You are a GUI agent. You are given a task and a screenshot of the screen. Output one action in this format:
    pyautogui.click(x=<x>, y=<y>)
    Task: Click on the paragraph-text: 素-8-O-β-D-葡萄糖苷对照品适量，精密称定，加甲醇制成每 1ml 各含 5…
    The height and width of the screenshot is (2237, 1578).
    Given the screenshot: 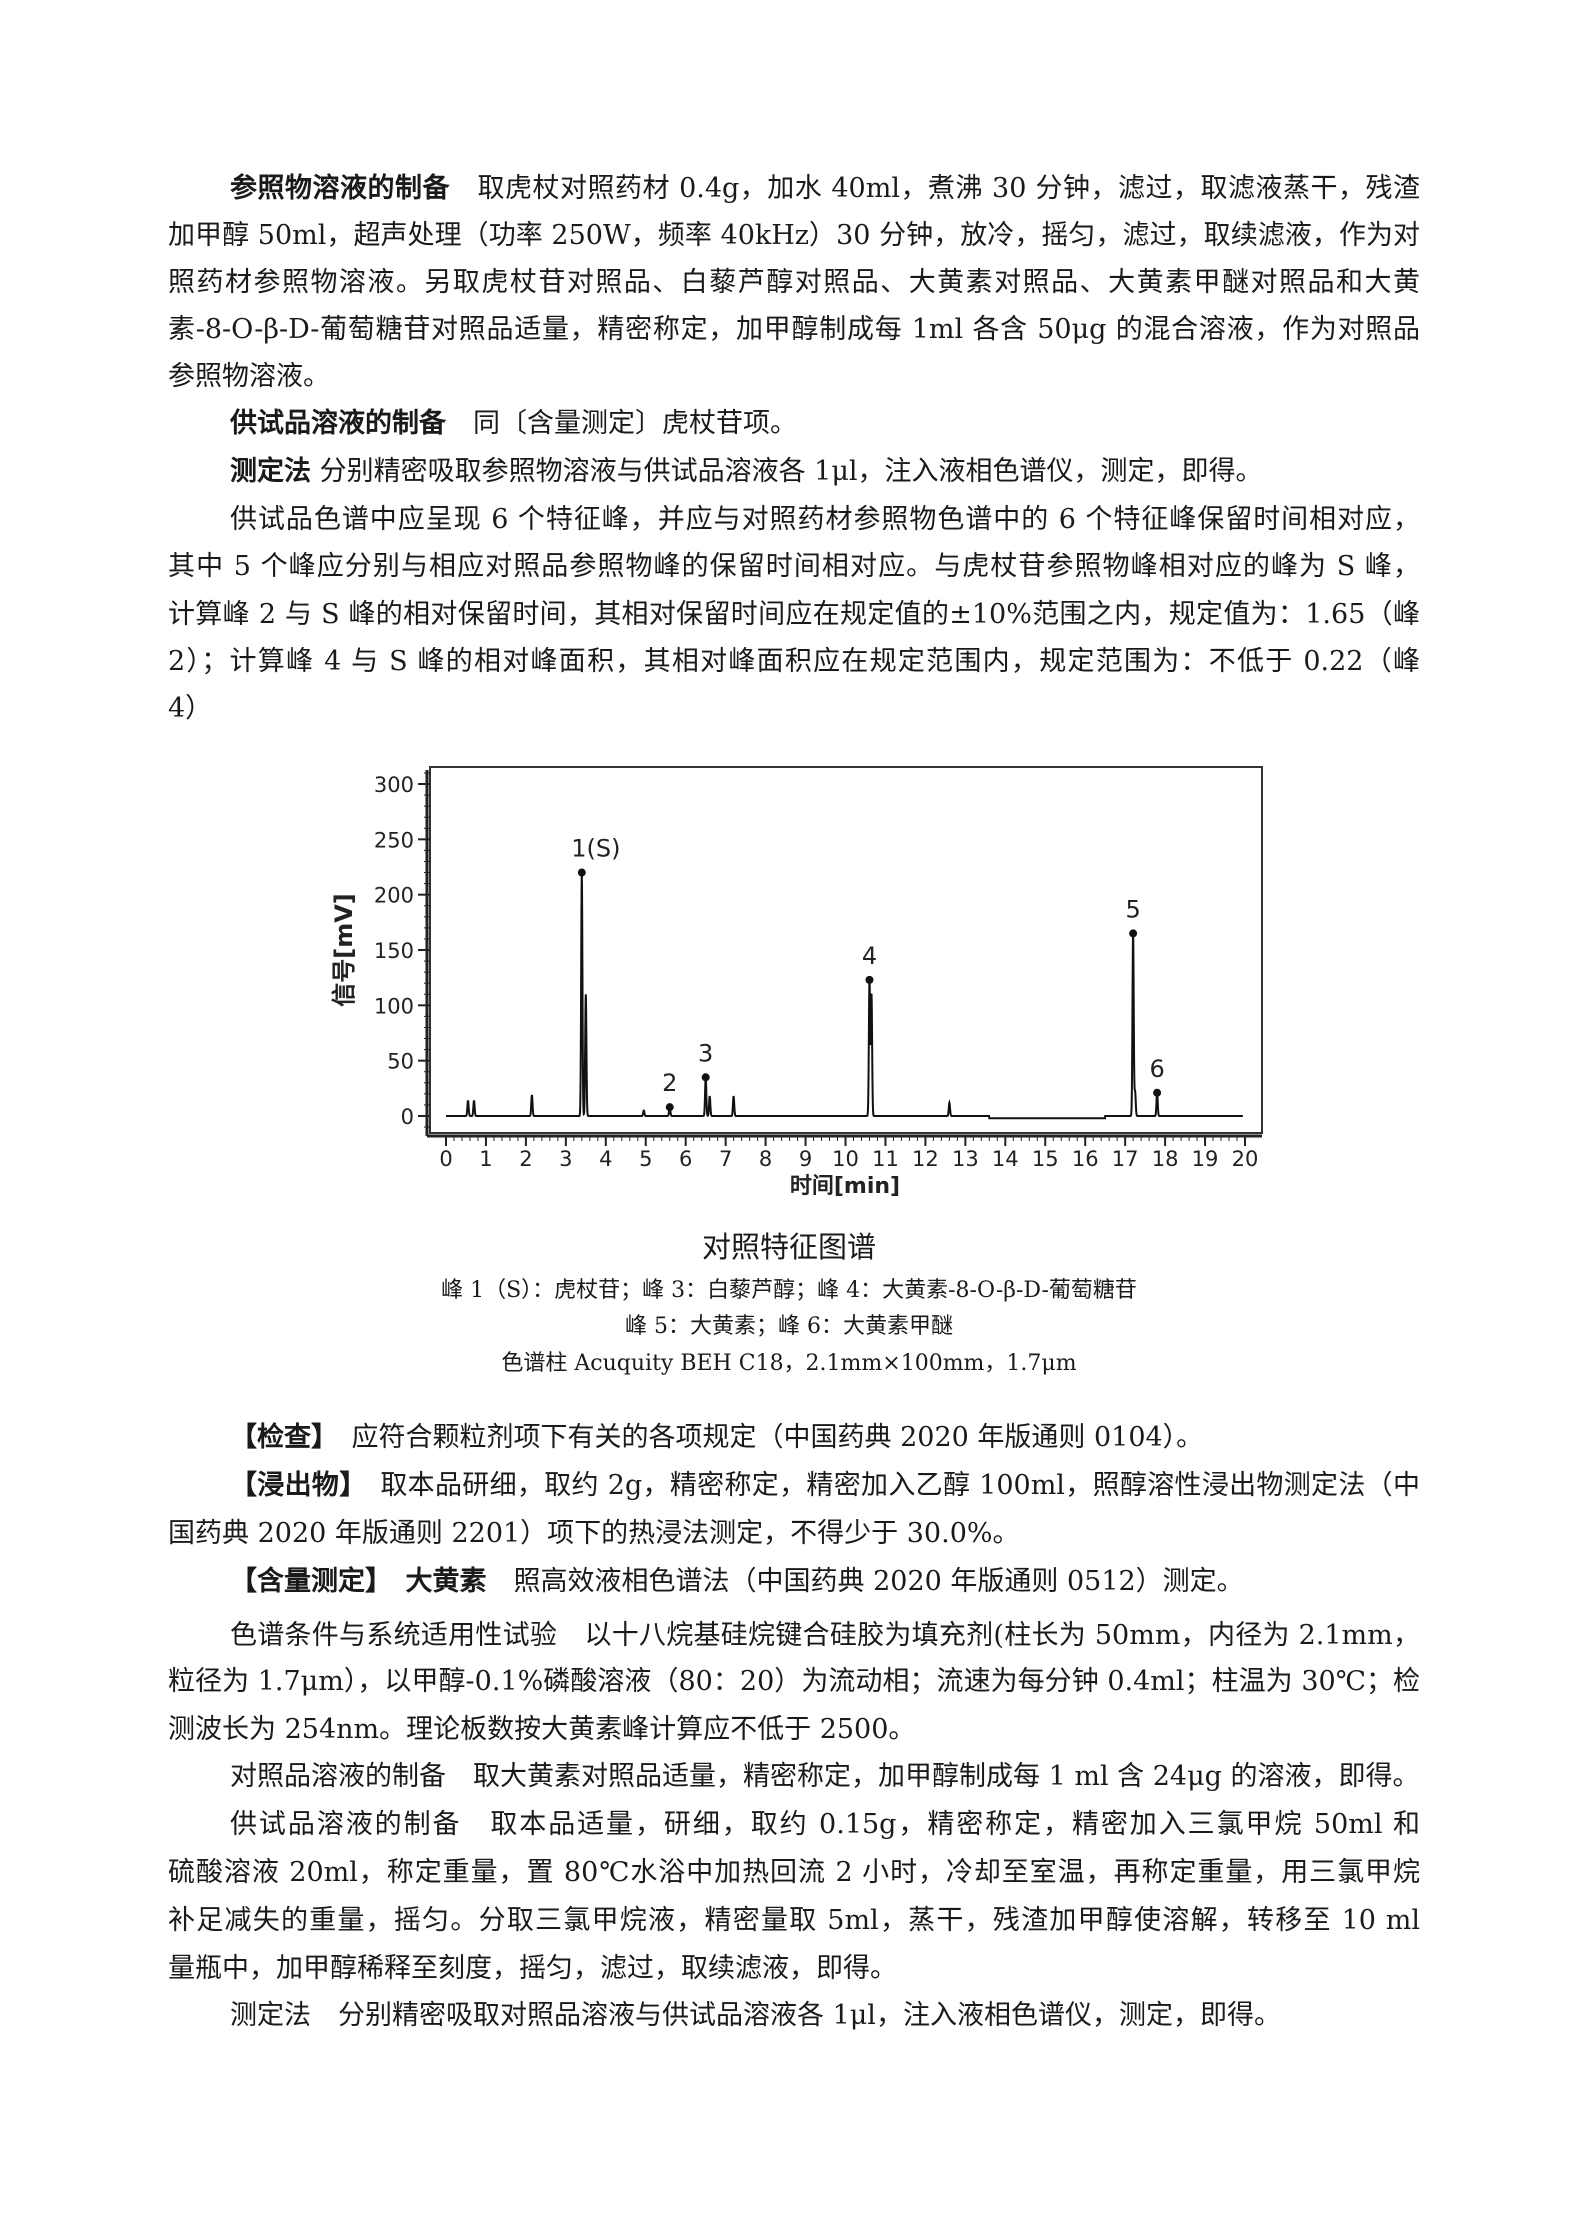 What is the action you would take?
    pyautogui.click(x=794, y=329)
    